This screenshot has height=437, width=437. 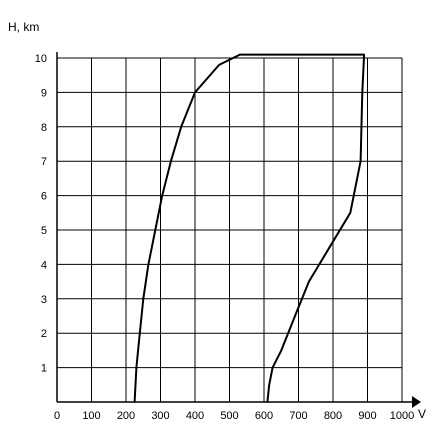 I want to click on x-axis-arrow, so click(x=416, y=402).